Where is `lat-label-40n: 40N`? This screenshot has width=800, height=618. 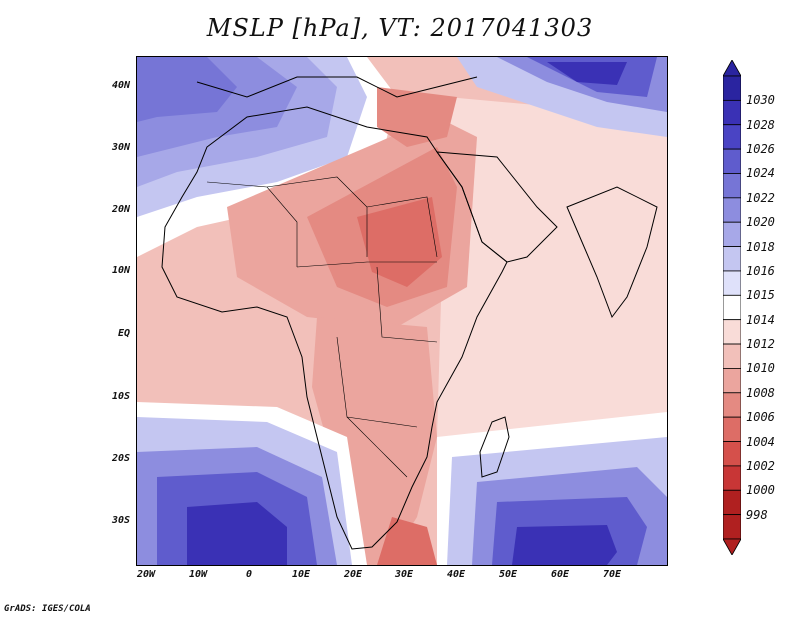 lat-label-40n: 40N is located at coordinates (120, 85).